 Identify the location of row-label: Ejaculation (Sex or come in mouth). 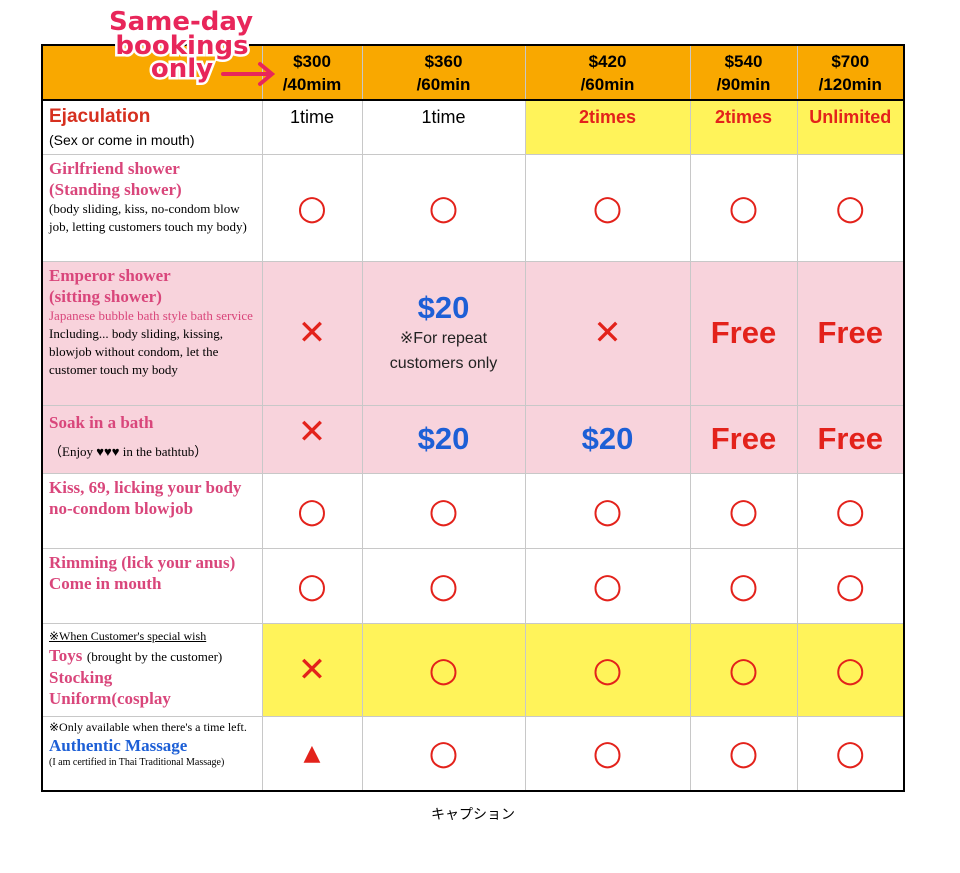
(152, 127).